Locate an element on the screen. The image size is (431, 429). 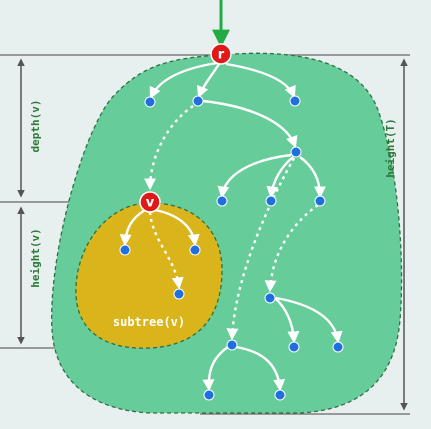
root-node is located at coordinates (221, 54).